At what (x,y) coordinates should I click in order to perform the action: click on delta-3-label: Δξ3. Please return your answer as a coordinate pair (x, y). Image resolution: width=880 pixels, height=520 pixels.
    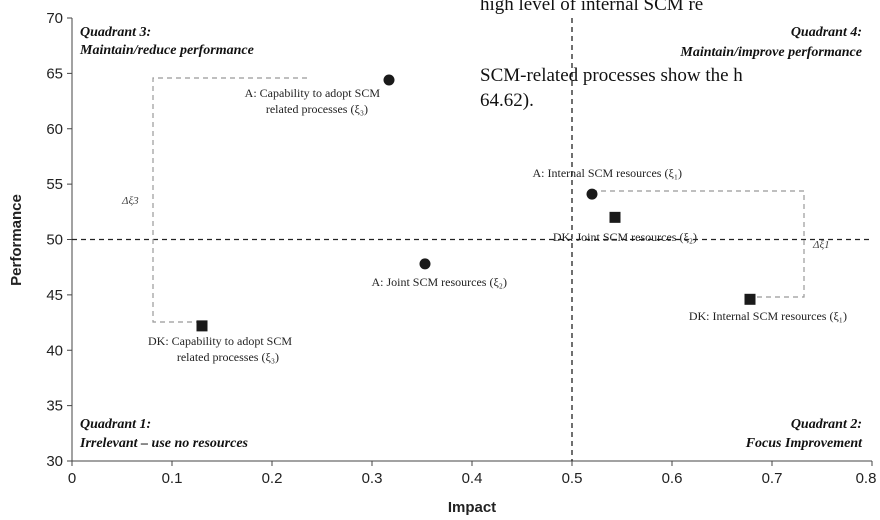
    Looking at the image, I should click on (130, 201).